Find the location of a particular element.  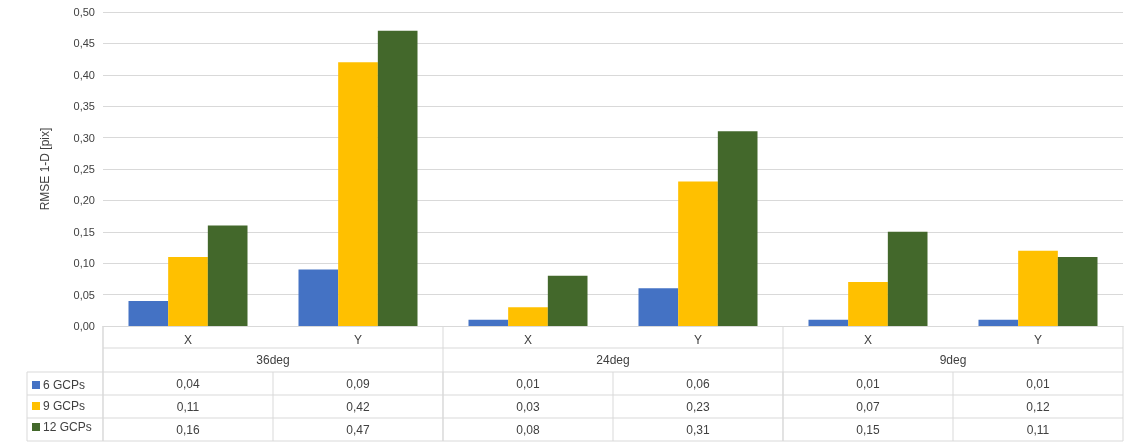

y-axis-title: RMSE 1-D [pix] is located at coordinates (45, 169).